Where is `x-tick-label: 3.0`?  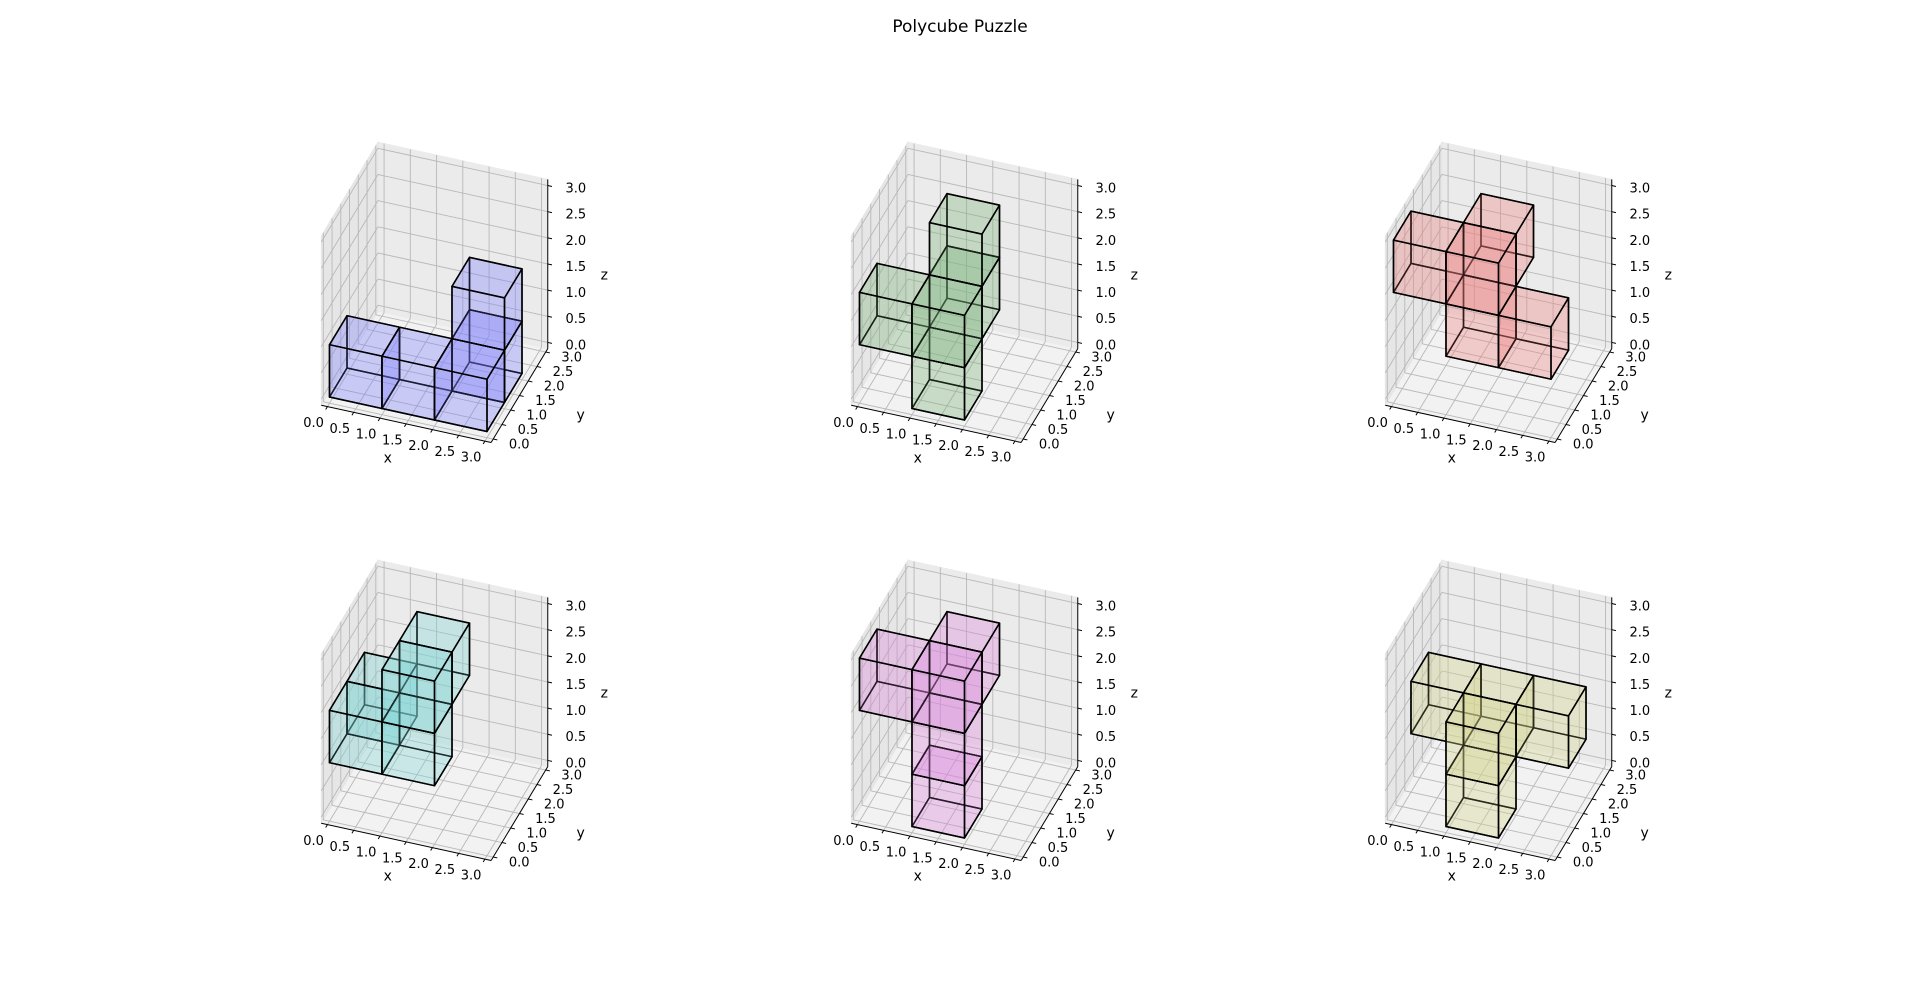 x-tick-label: 3.0 is located at coordinates (1001, 876).